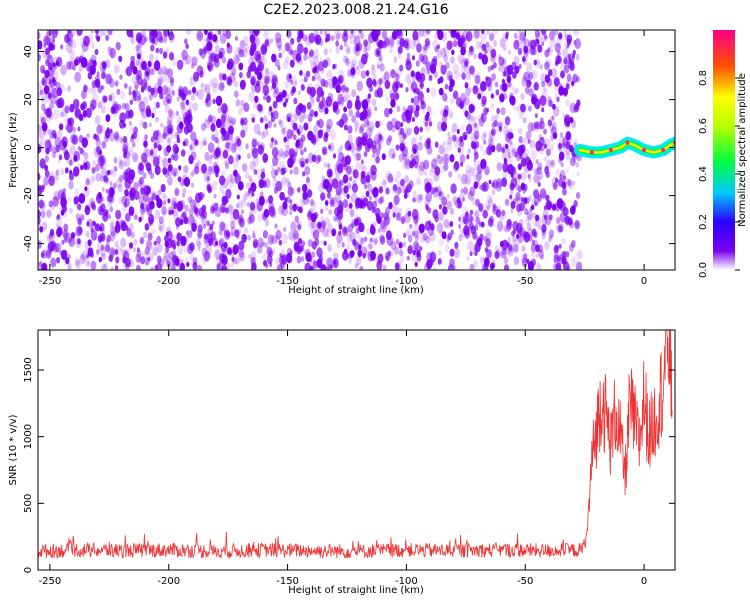 This screenshot has width=750, height=600. I want to click on y-tick-label: 1500, so click(28, 369).